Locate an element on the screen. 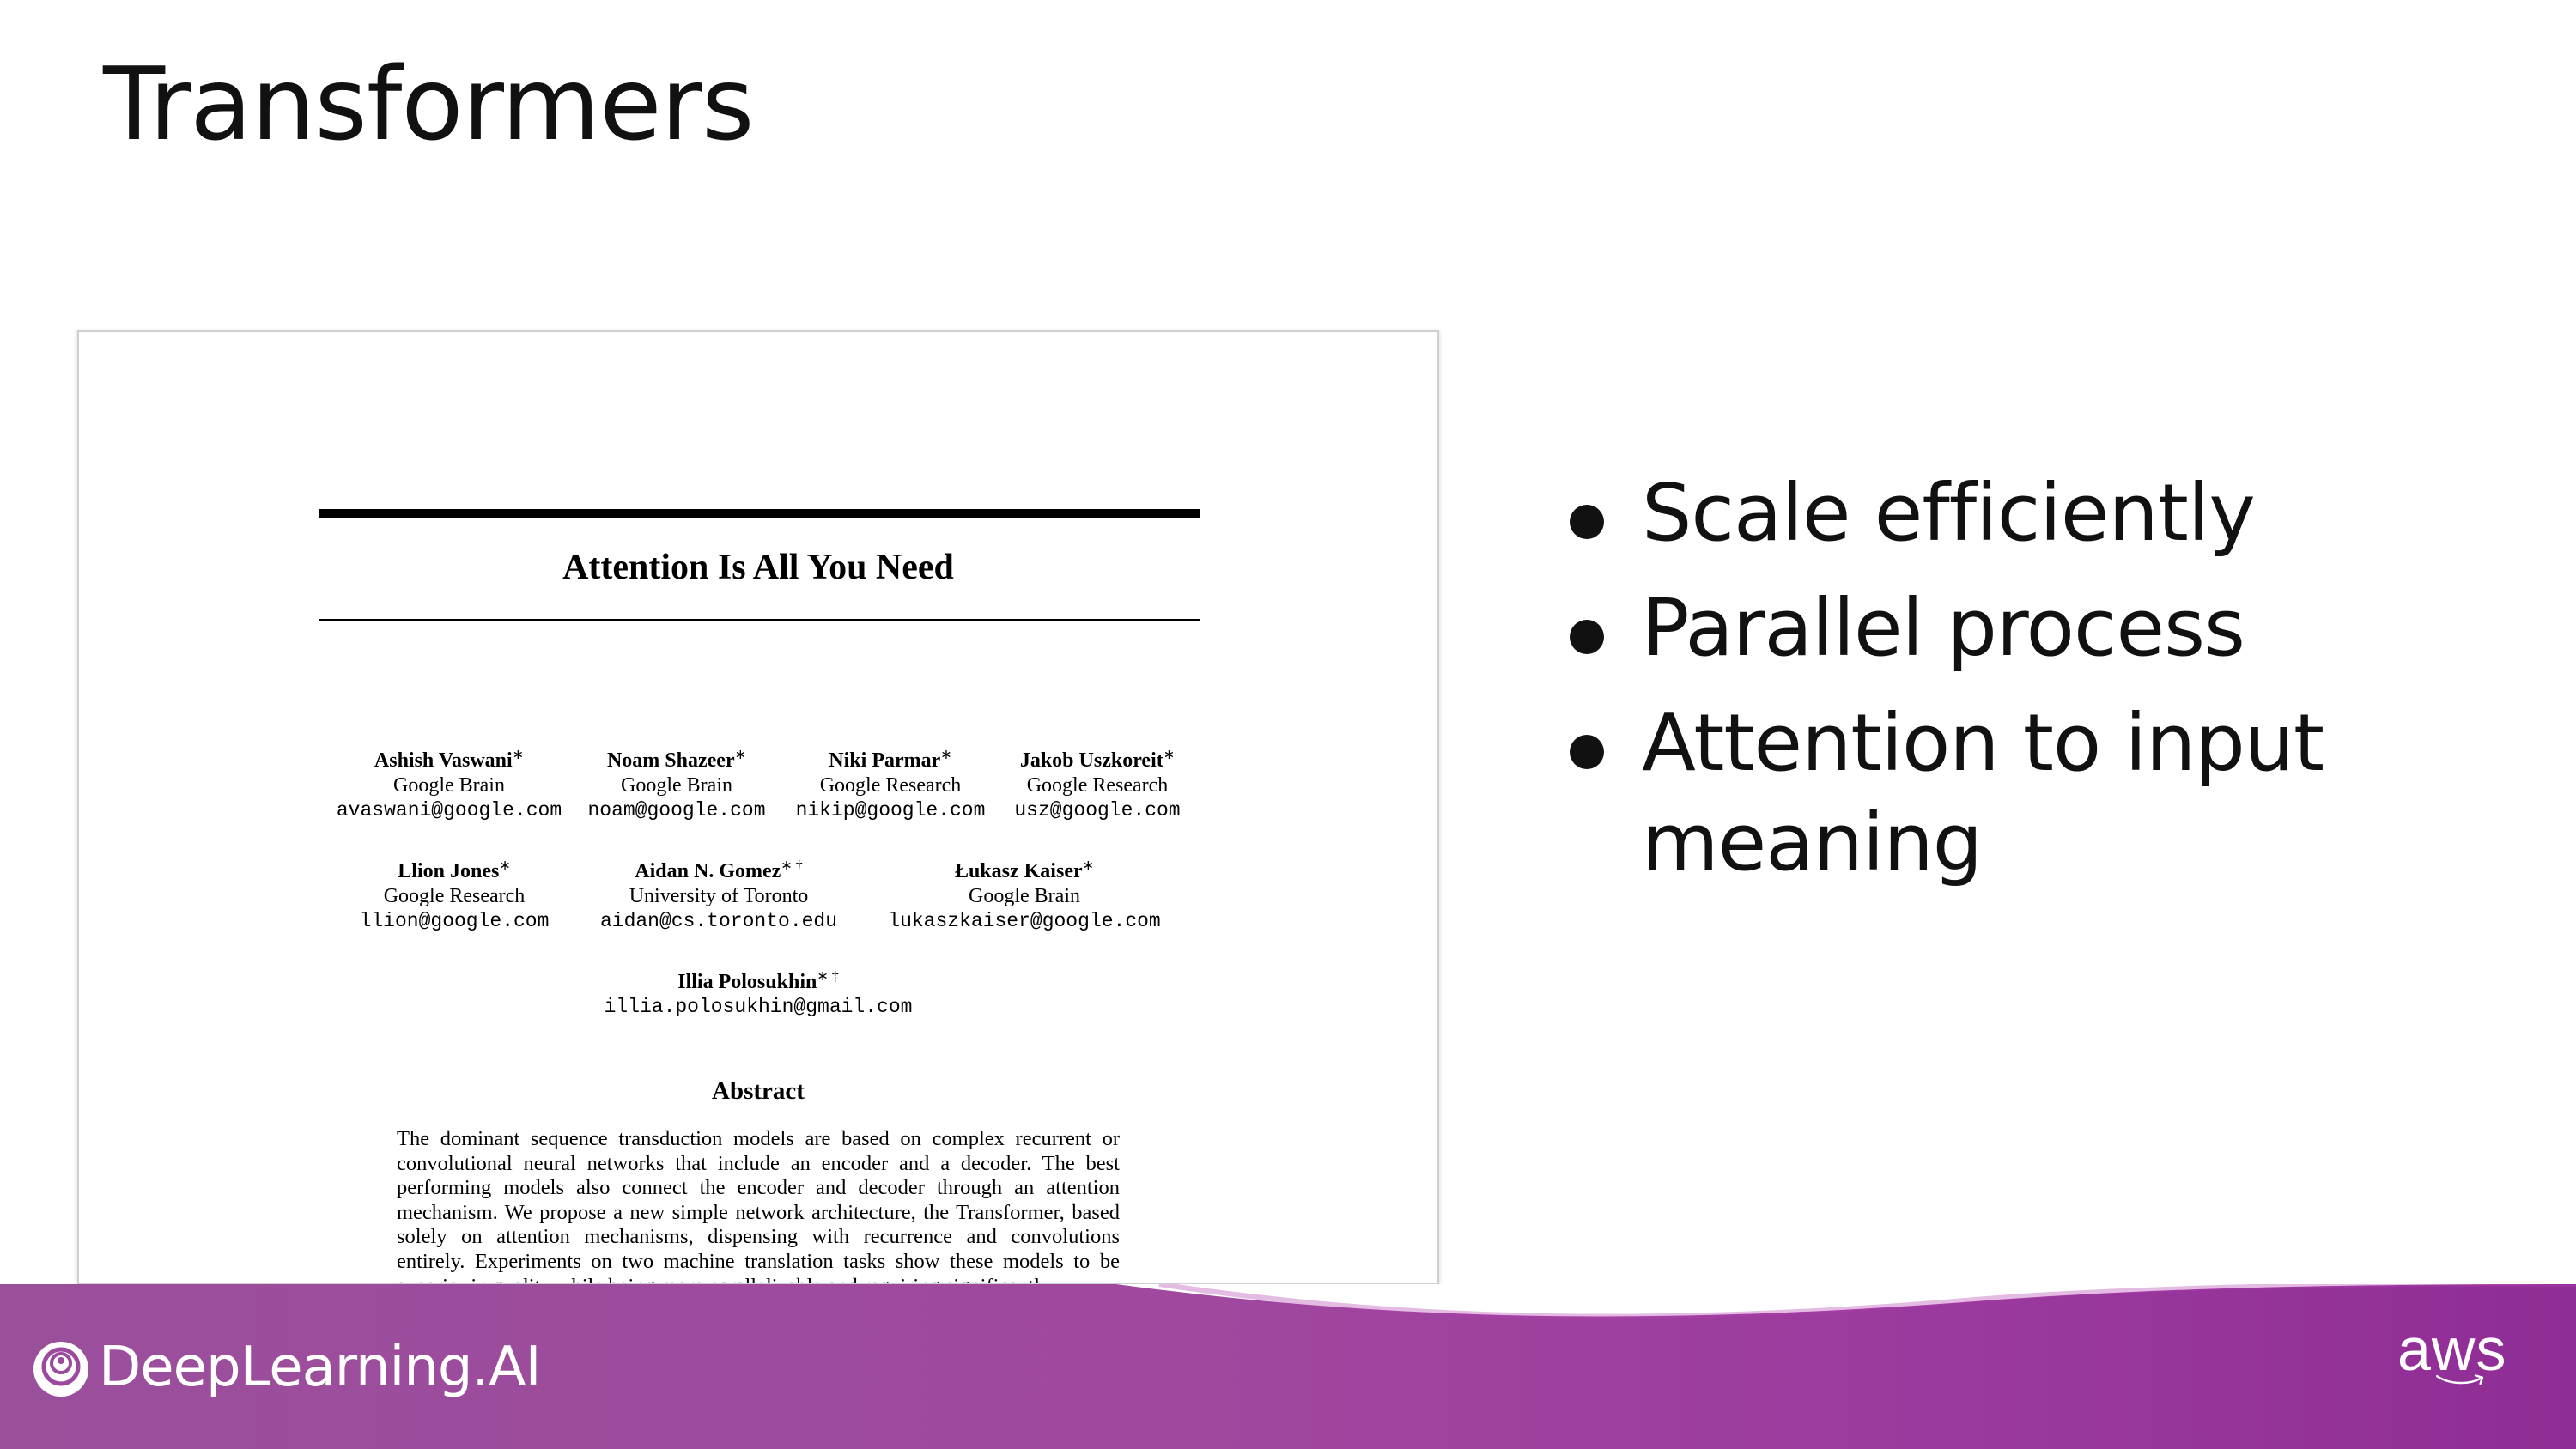 Image resolution: width=2576 pixels, height=1449 pixels. author-email: illia.polosukhin@gmail.com is located at coordinates (759, 1007).